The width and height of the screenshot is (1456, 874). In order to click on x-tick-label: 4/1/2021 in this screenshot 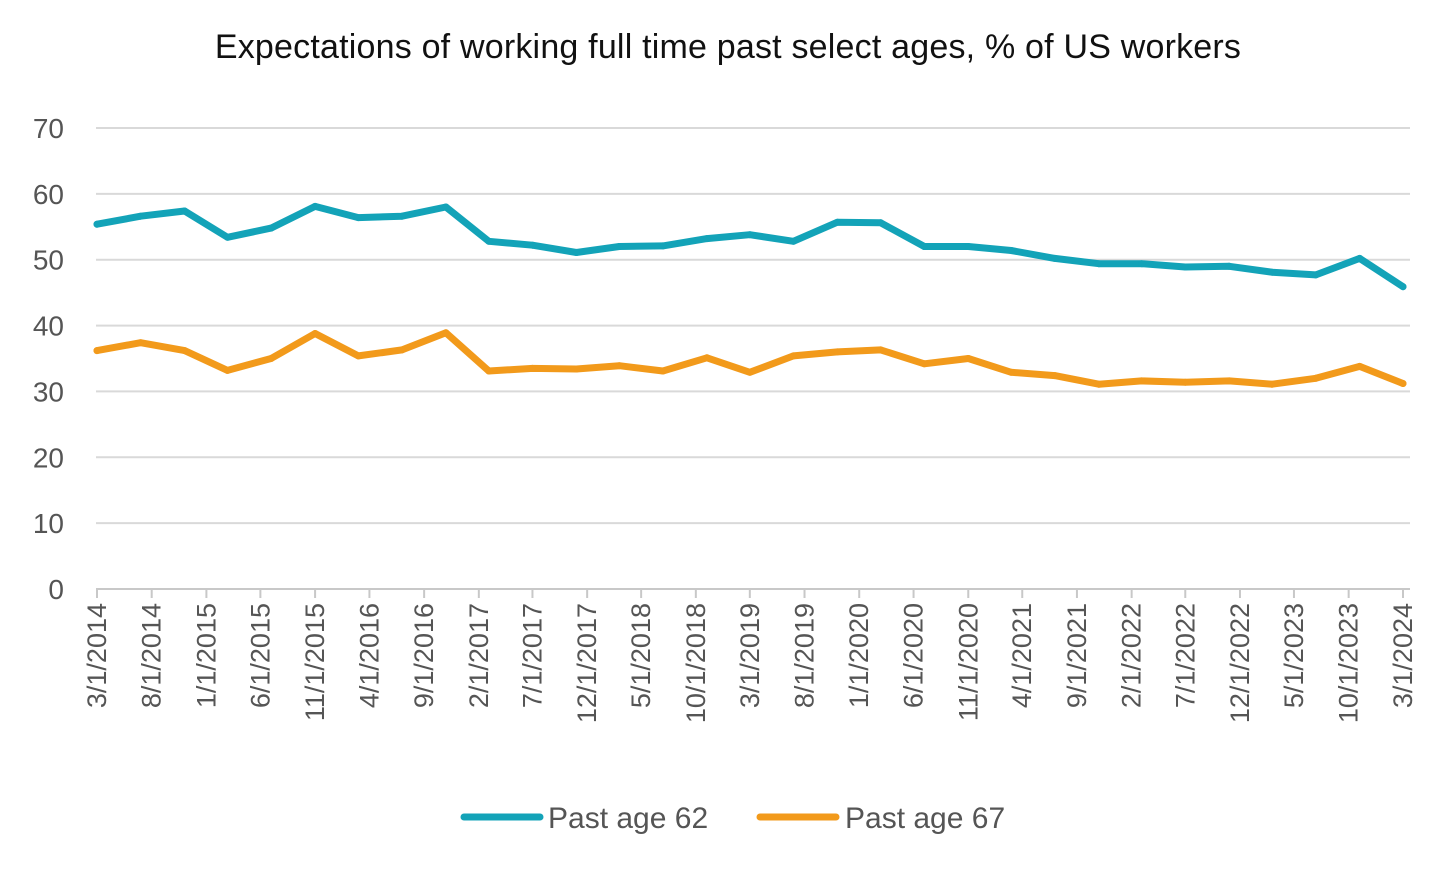, I will do `click(1022, 655)`.